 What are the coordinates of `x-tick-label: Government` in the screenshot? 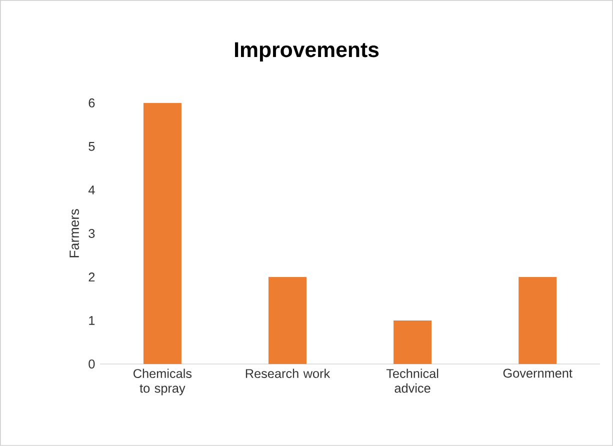 It's located at (537, 373).